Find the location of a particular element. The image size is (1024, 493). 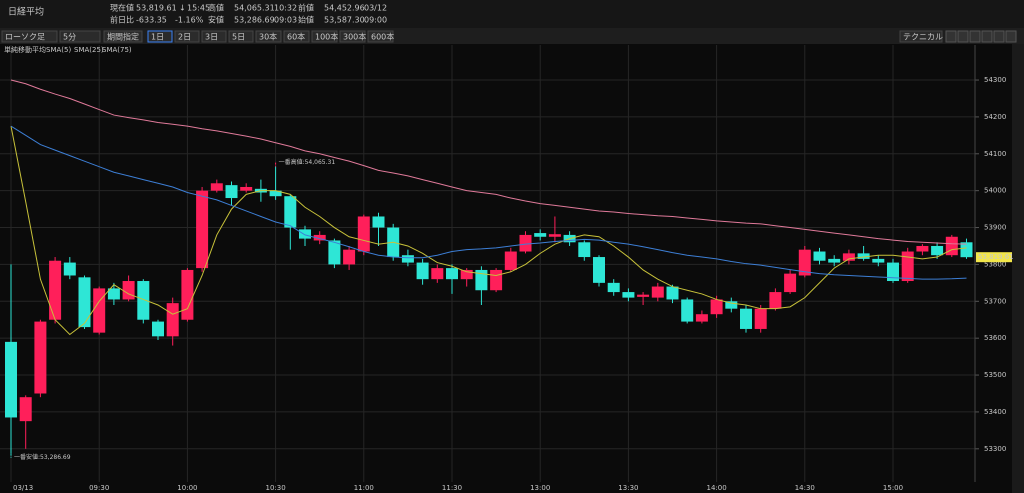

header-bg is located at coordinates (512, 14).